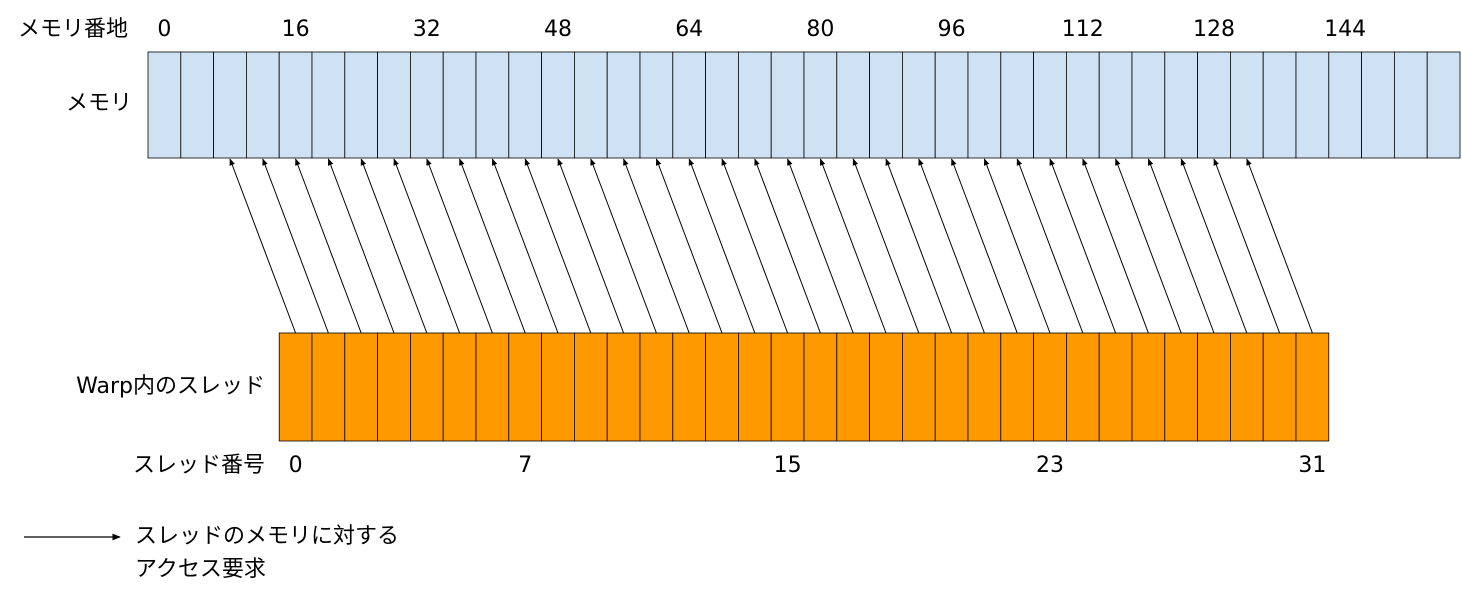  I want to click on legend-line: スレッドのメモリに対する, so click(267, 536).